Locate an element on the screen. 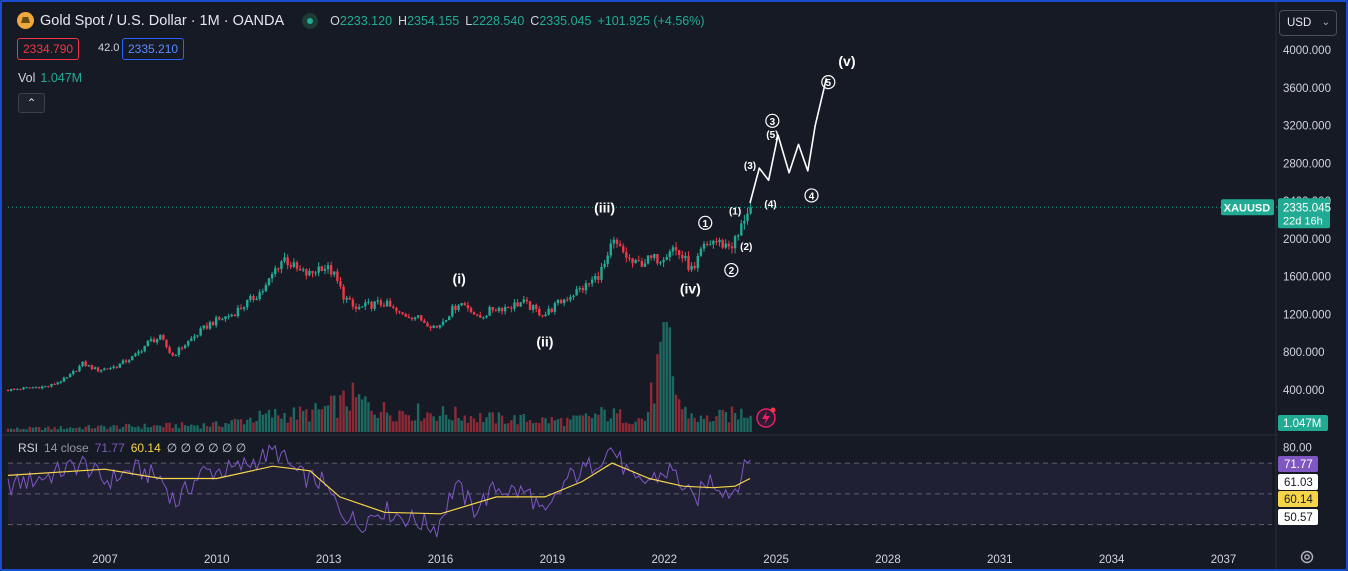 The width and height of the screenshot is (1348, 571). wave-circle is located at coordinates (772, 120).